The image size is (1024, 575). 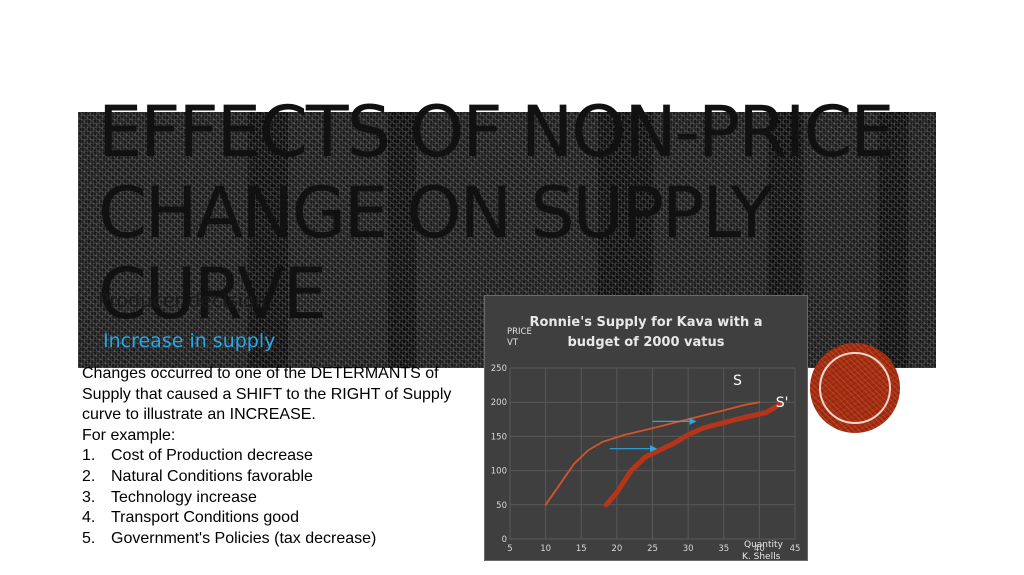 I want to click on badge-ring, so click(x=855, y=388).